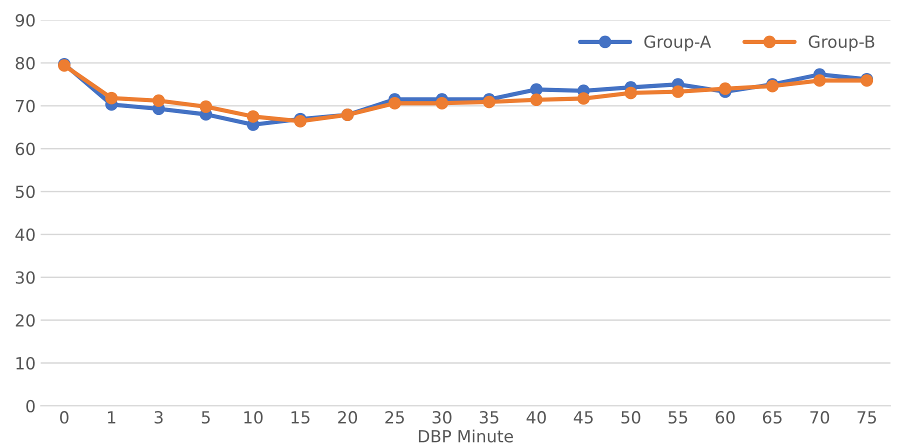 Image resolution: width=904 pixels, height=446 pixels. What do you see at coordinates (206, 417) in the screenshot?
I see `x-tick-label: 5` at bounding box center [206, 417].